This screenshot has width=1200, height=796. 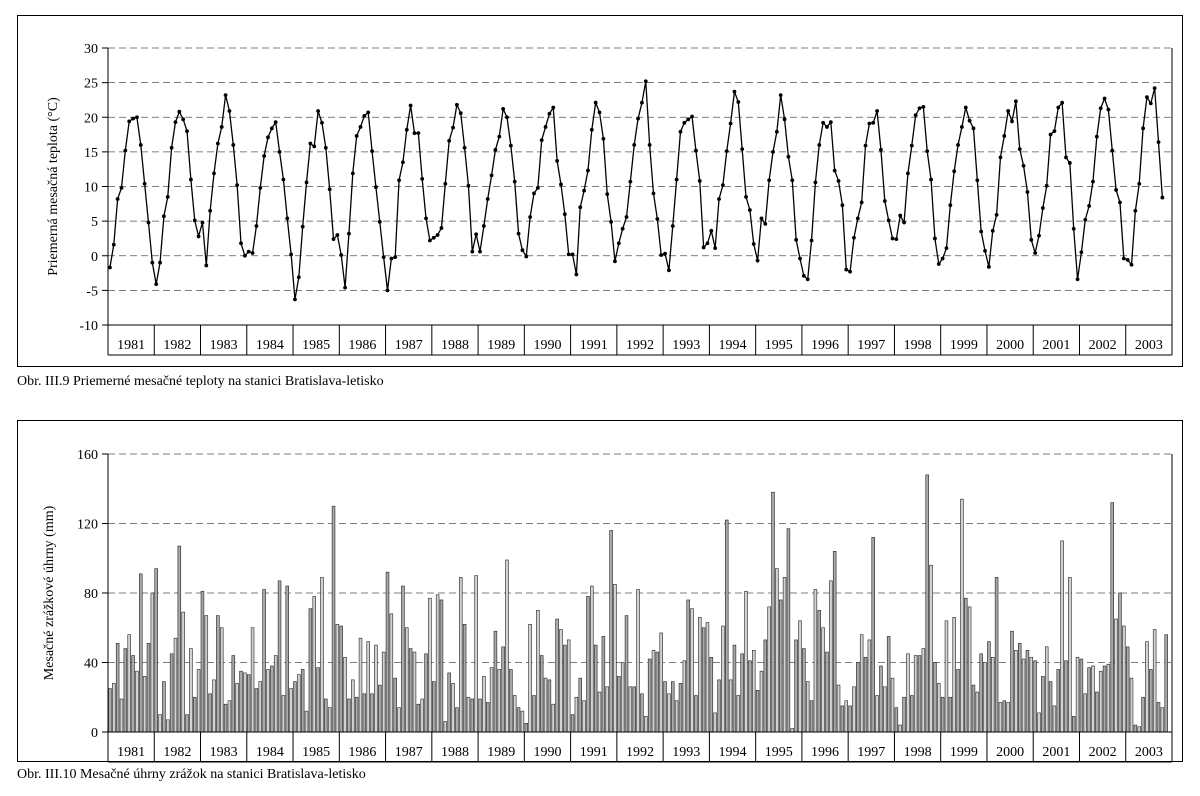 What do you see at coordinates (91, 153) in the screenshot?
I see `temperature-y-tick-label: 15` at bounding box center [91, 153].